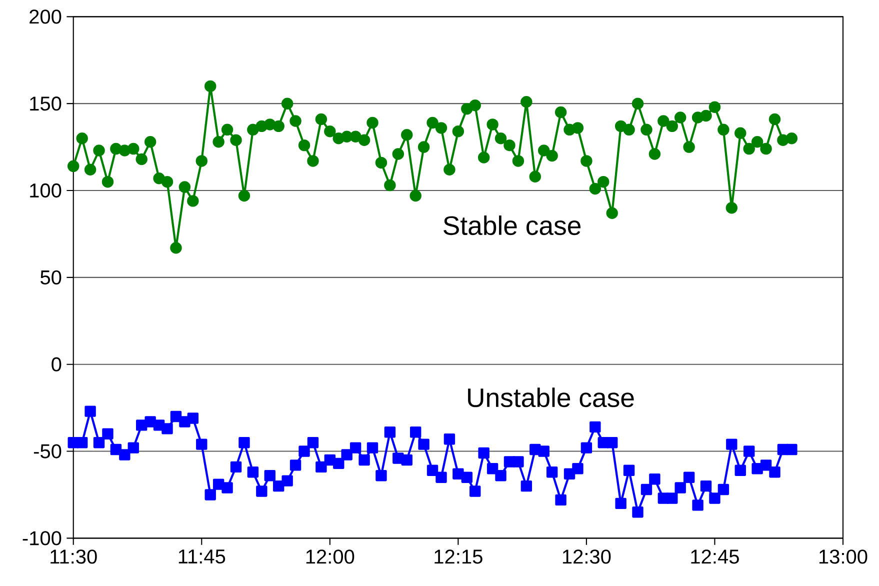  I want to click on series-label: Unstable case, so click(551, 397).